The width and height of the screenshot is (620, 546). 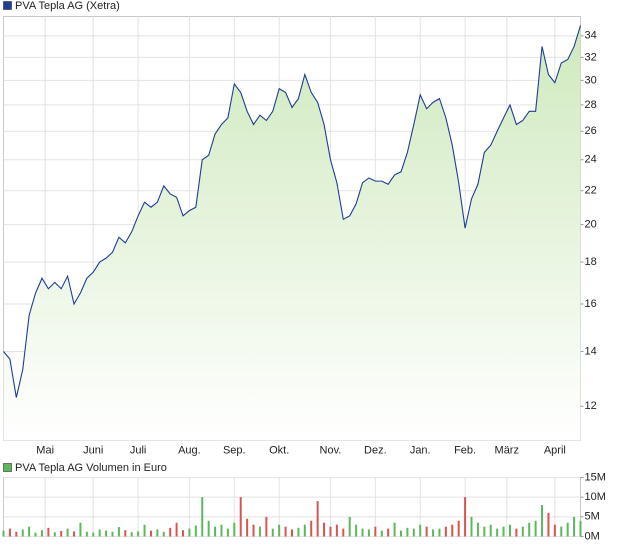 I want to click on y-tick-label: 20, so click(x=591, y=224).